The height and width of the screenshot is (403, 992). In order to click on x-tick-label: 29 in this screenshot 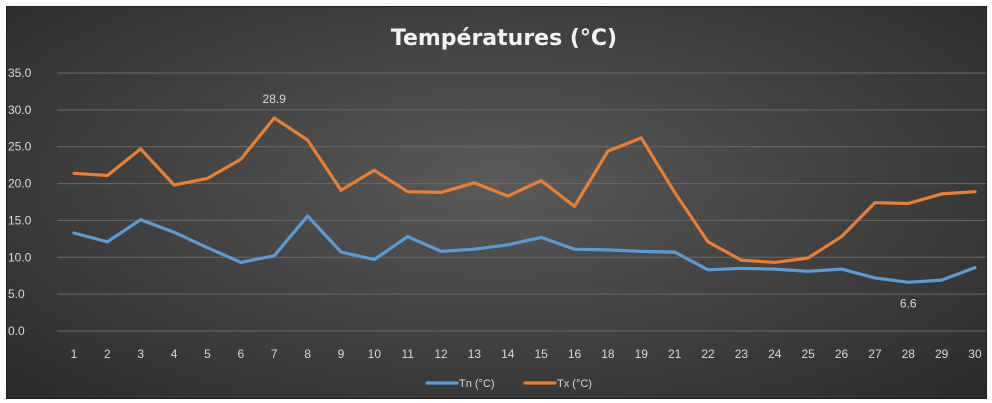, I will do `click(942, 354)`.